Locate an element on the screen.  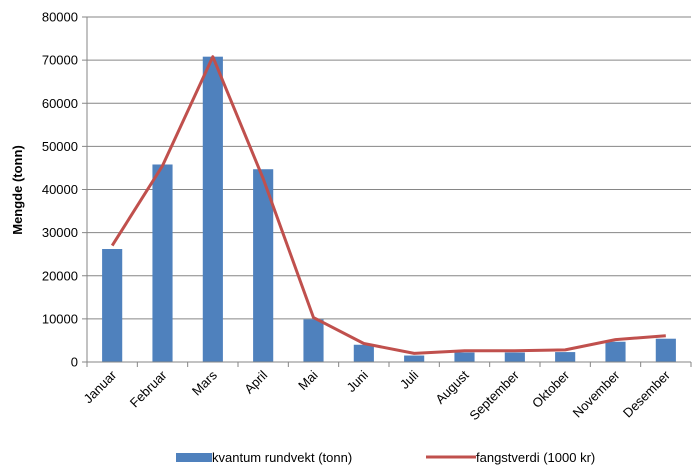
x-tick-label: August is located at coordinates (451, 386).